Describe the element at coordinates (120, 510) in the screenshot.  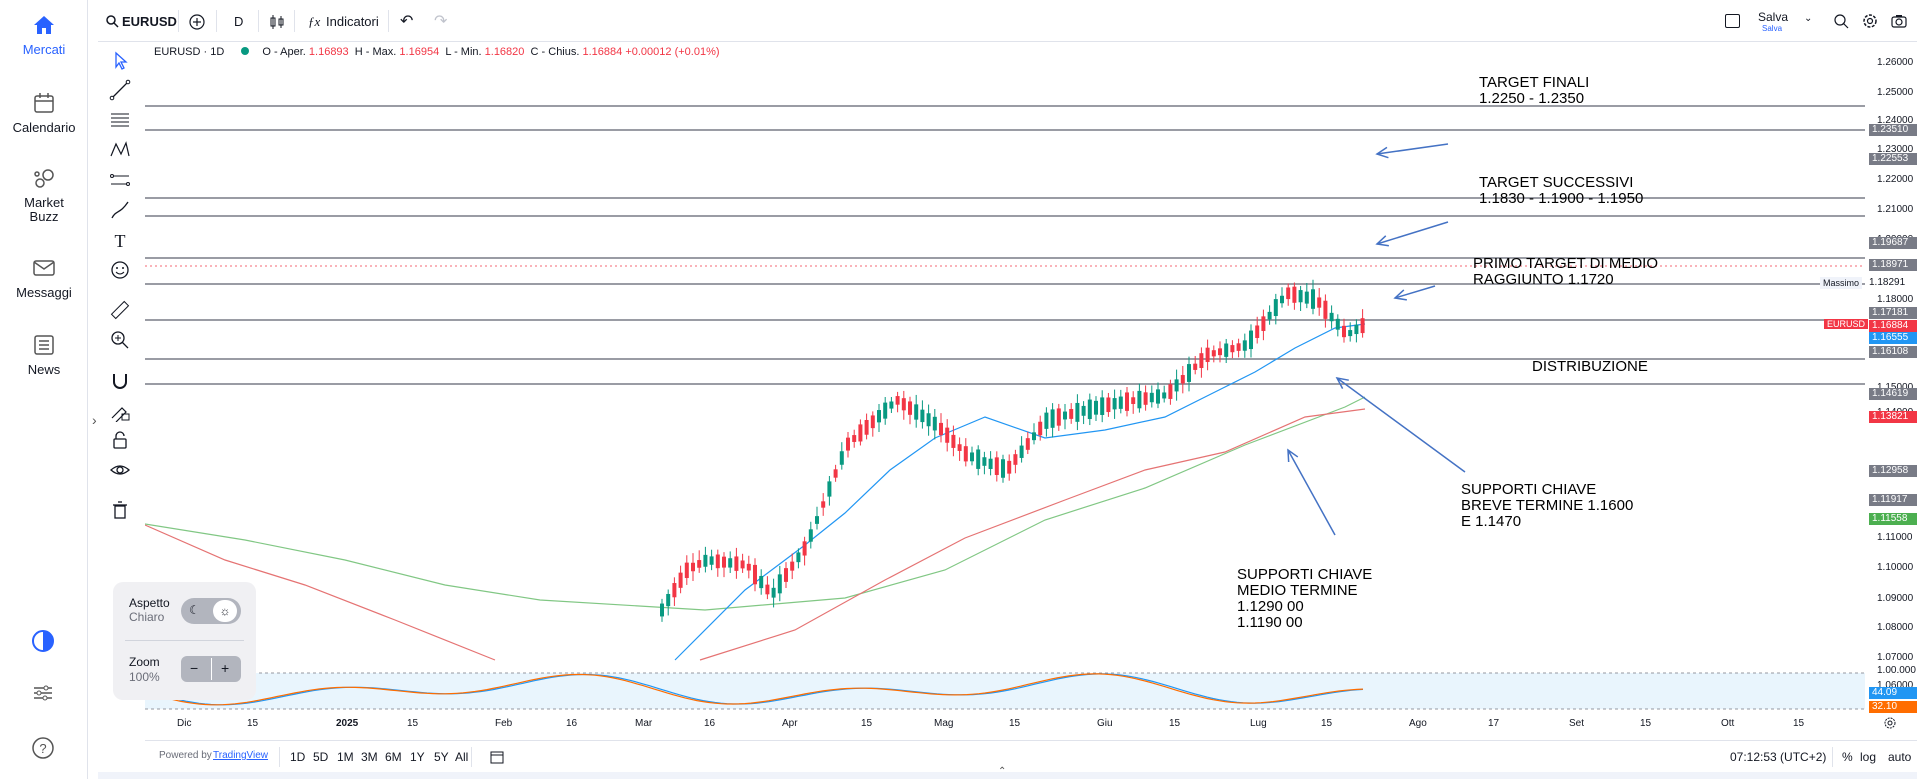
I see `trash-icon` at that location.